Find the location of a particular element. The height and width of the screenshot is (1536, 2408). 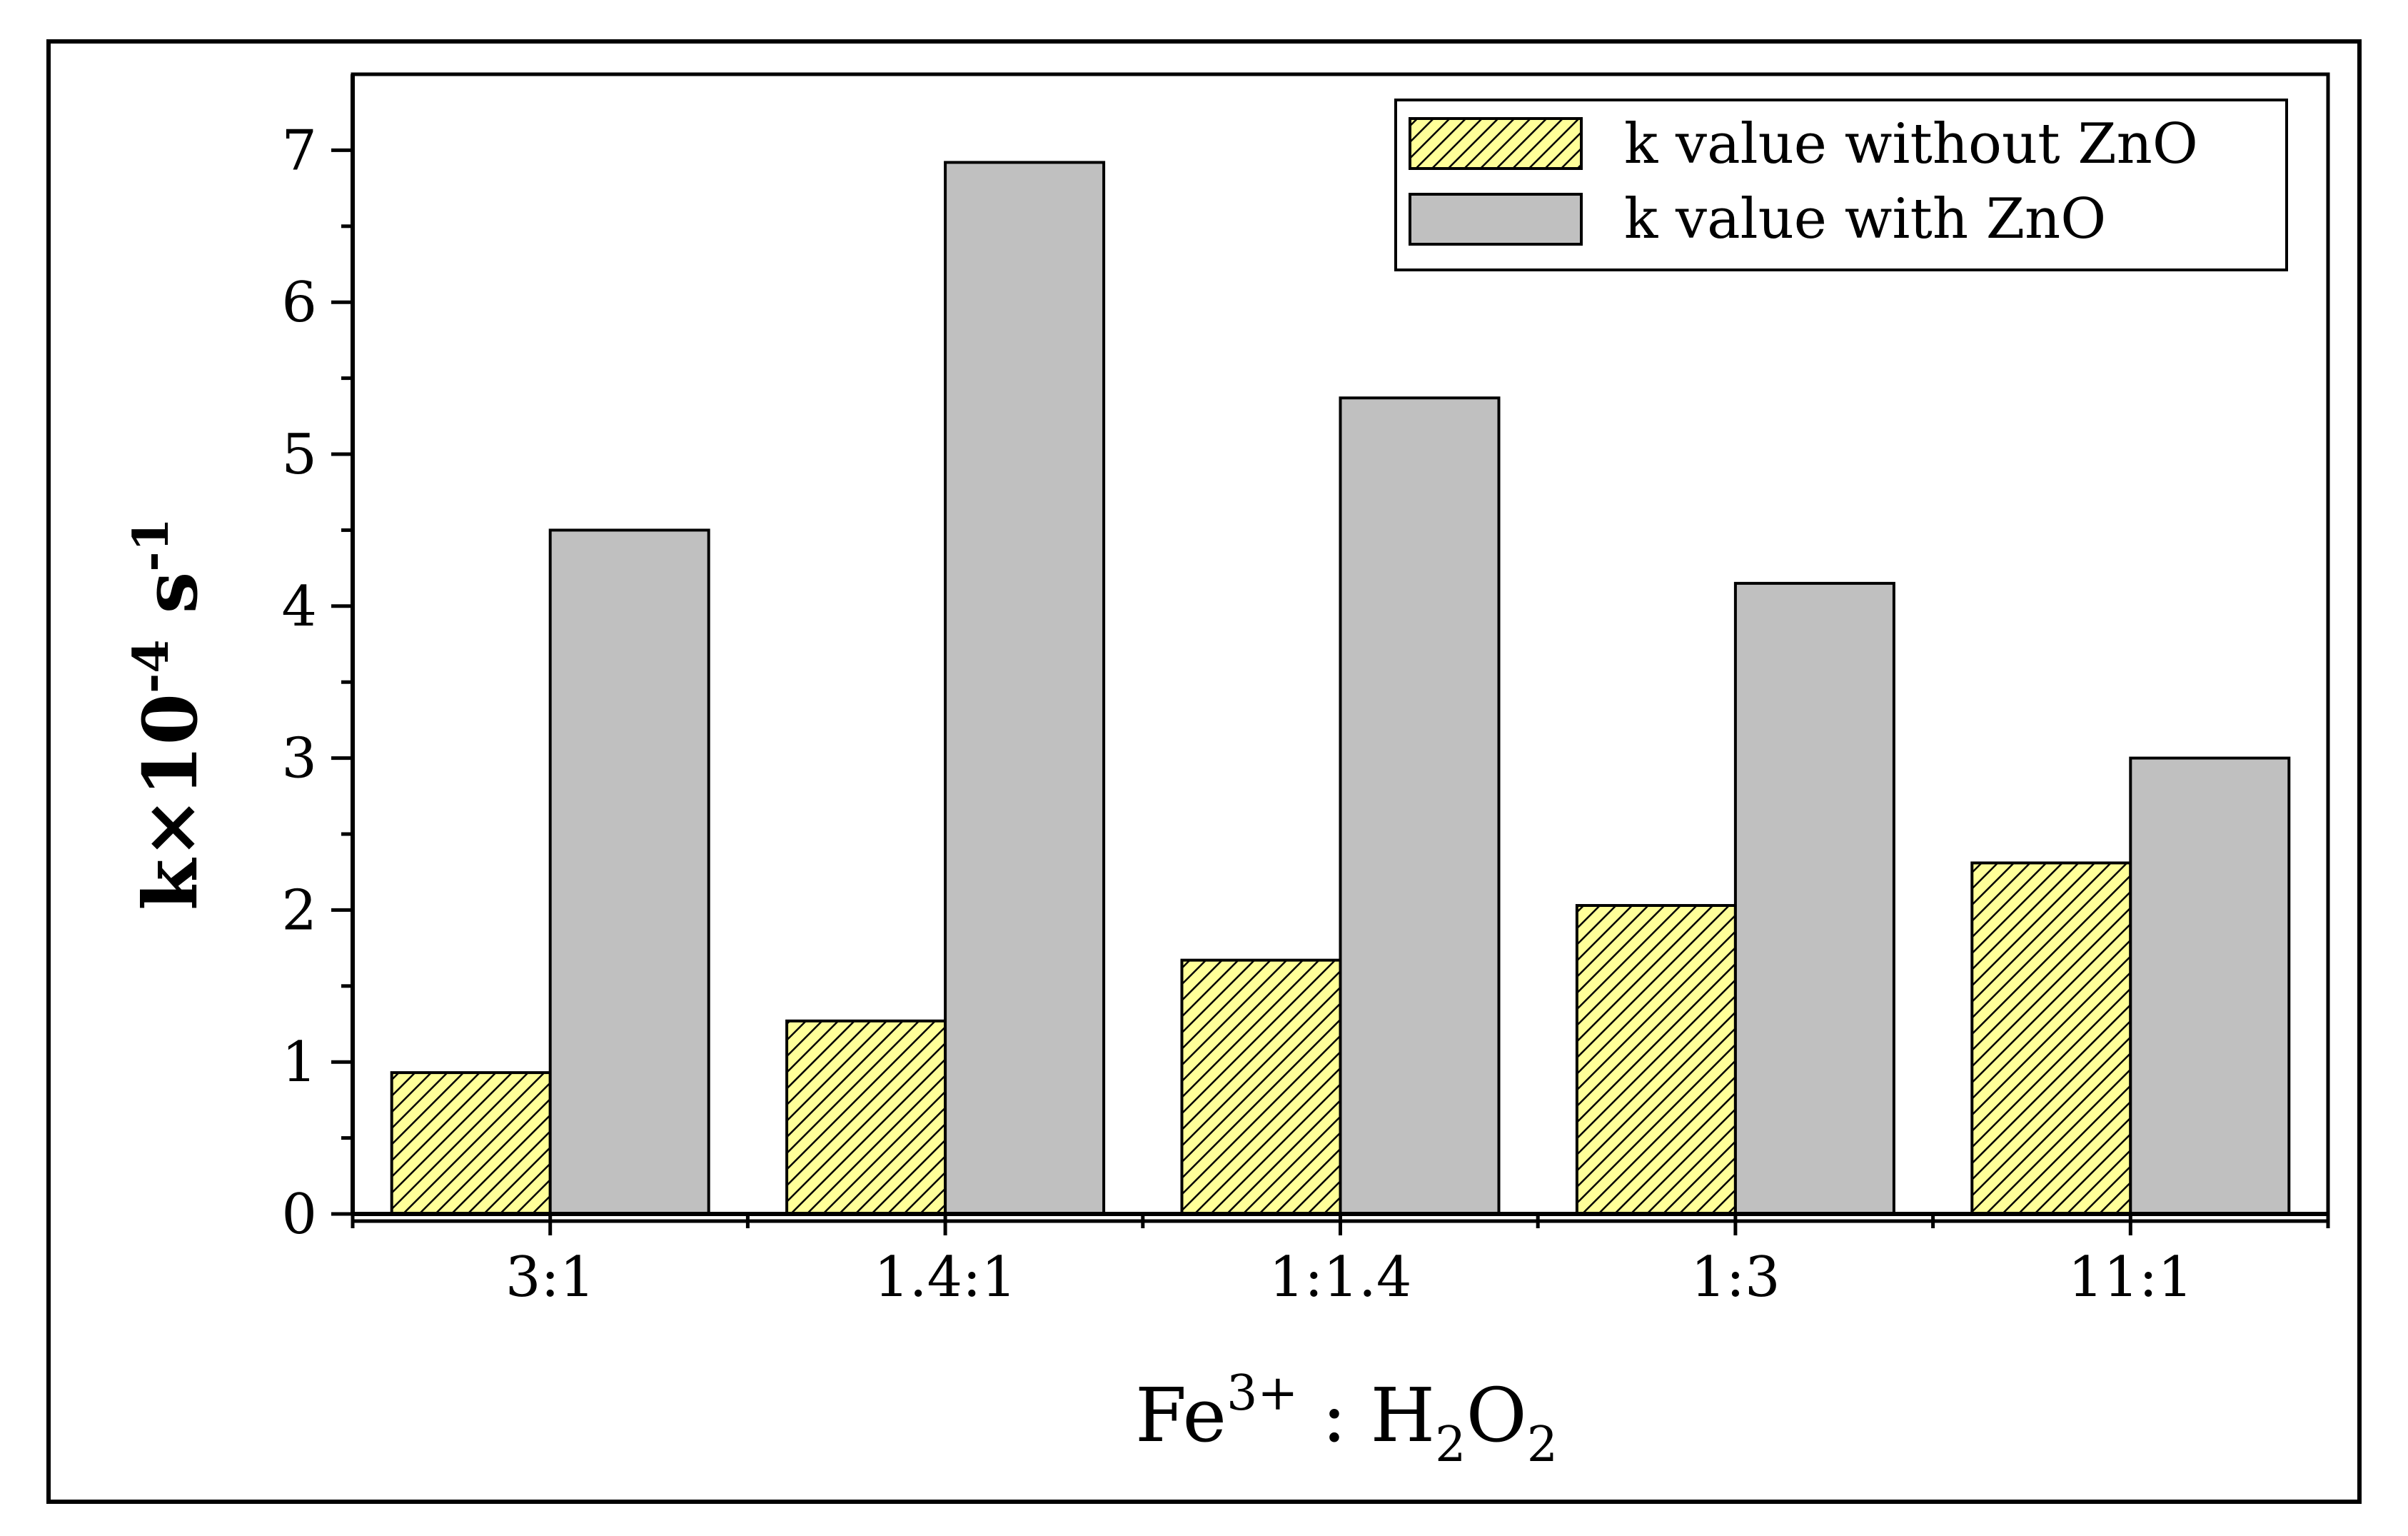

legend-swatch-with-zno is located at coordinates (1496, 219).